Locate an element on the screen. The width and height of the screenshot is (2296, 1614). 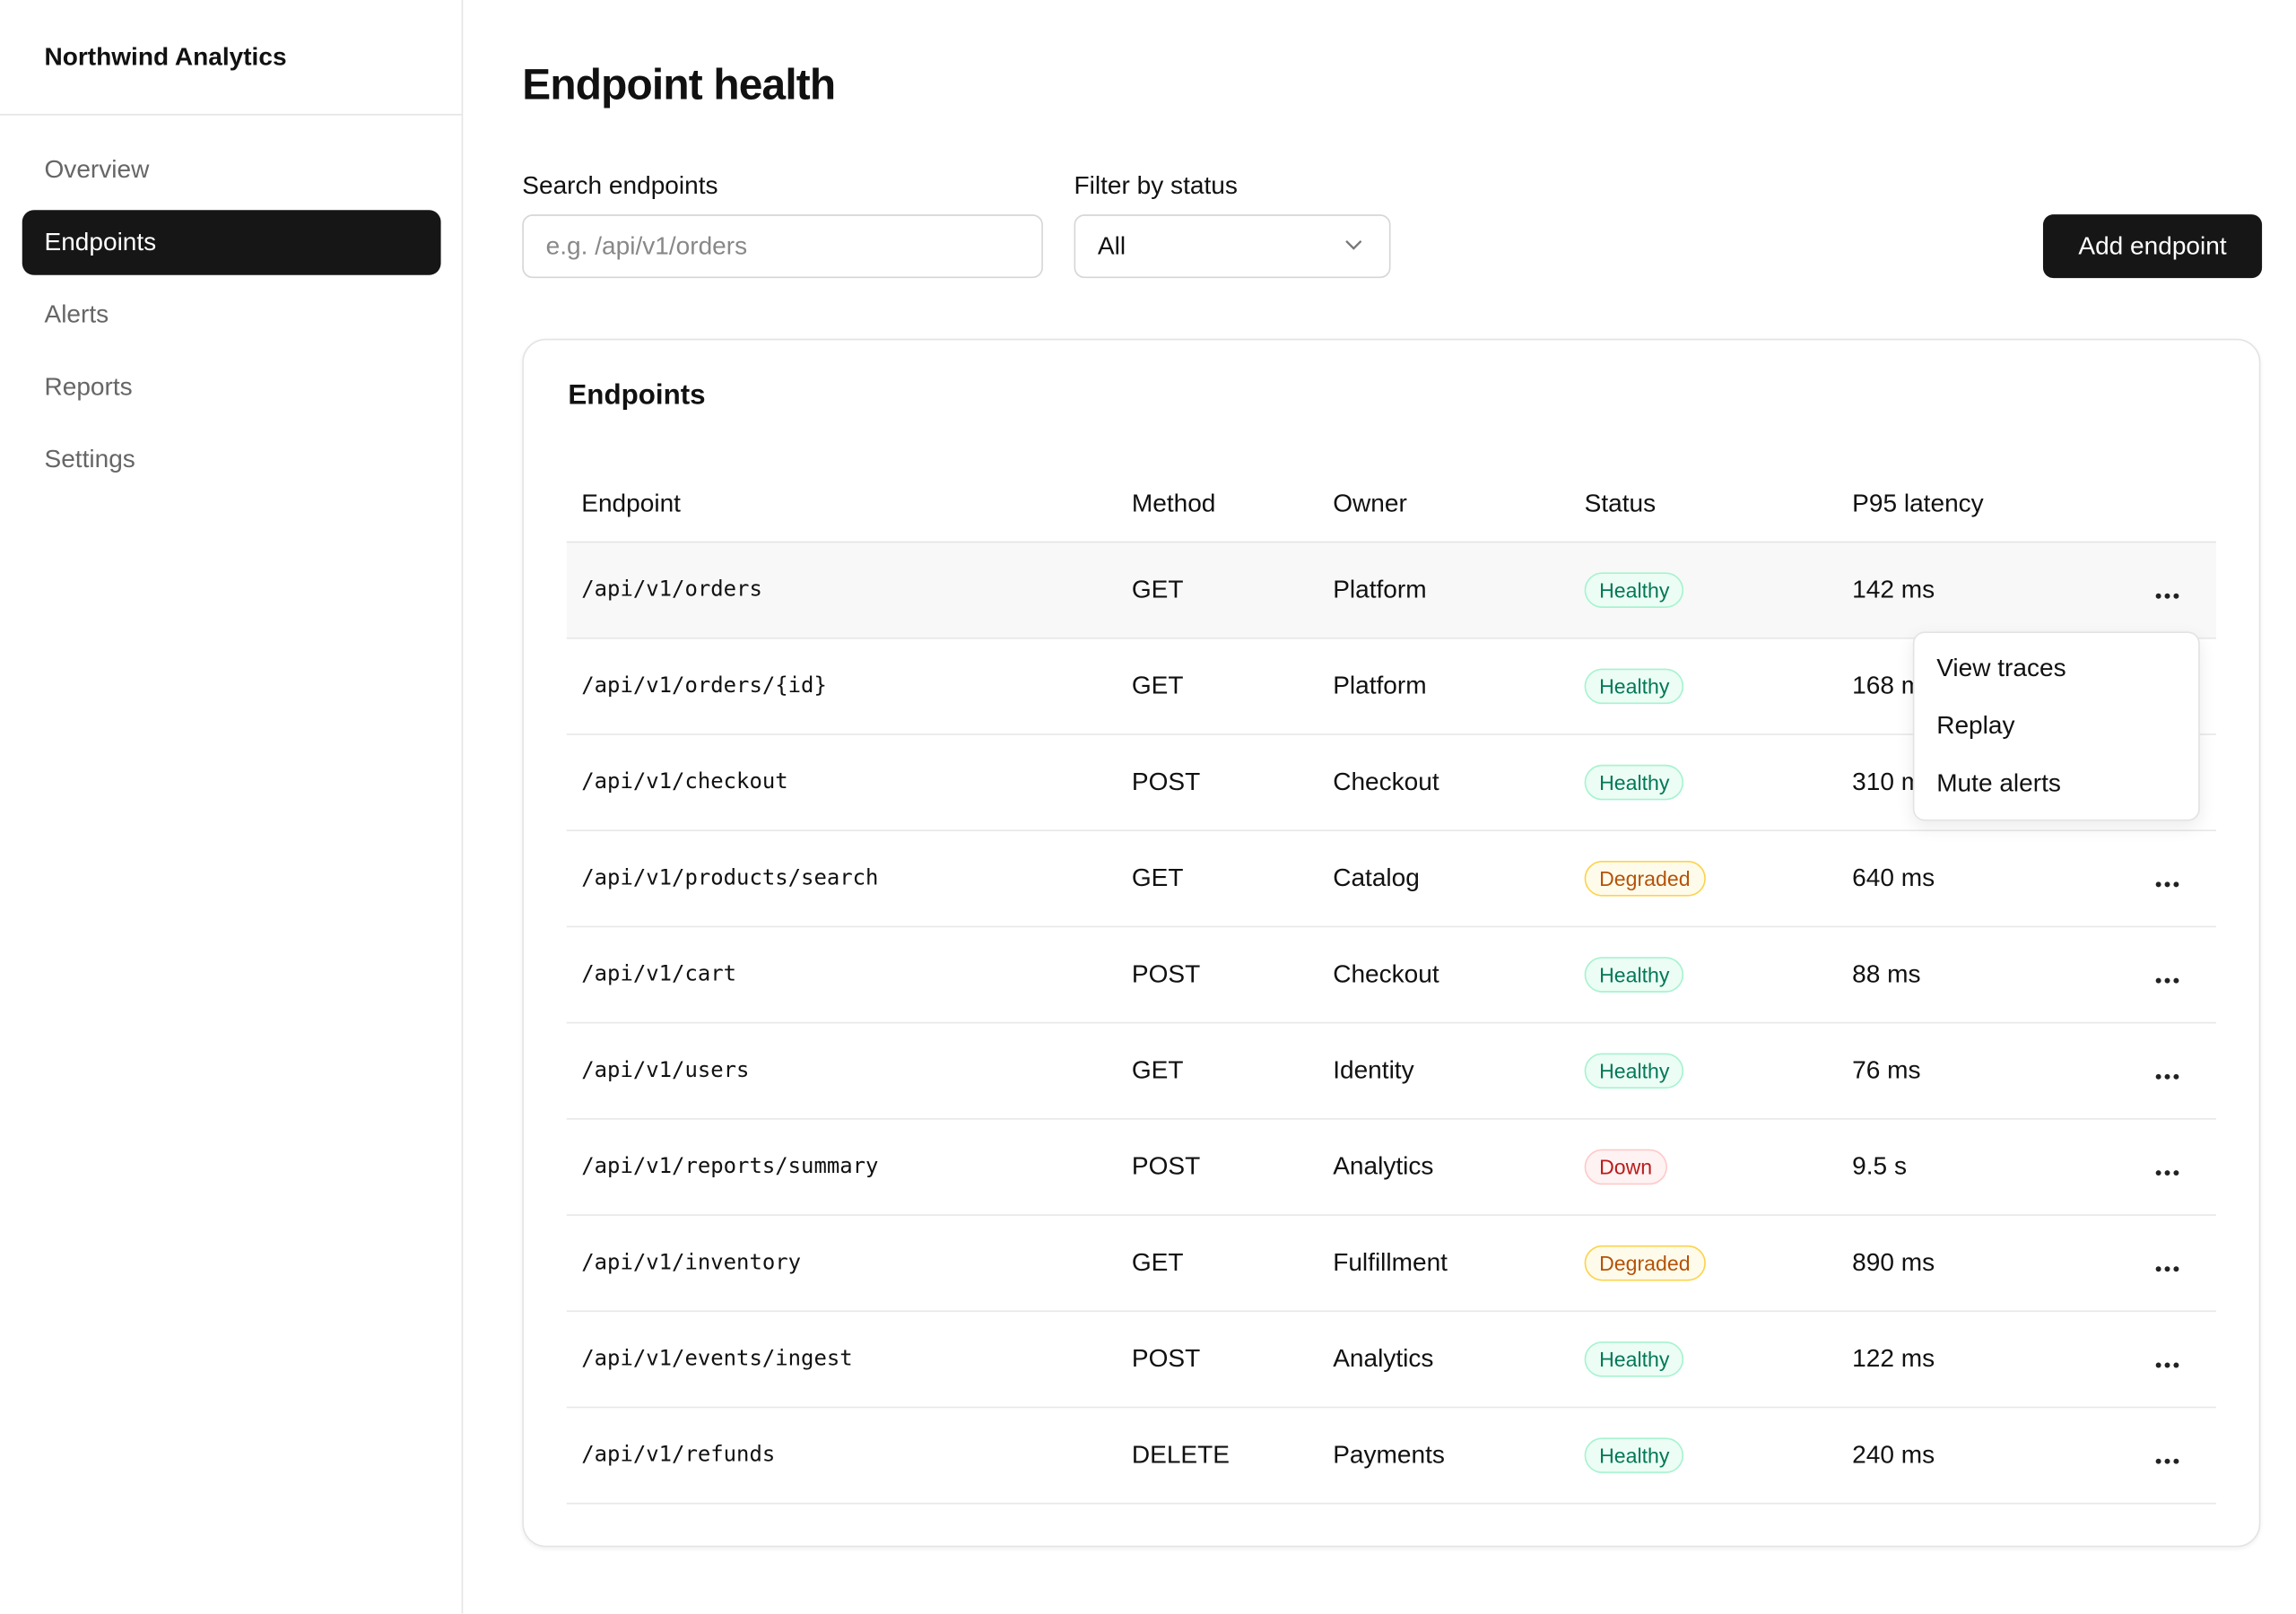
endpoint: /api/v1/refunds is located at coordinates (678, 1455).